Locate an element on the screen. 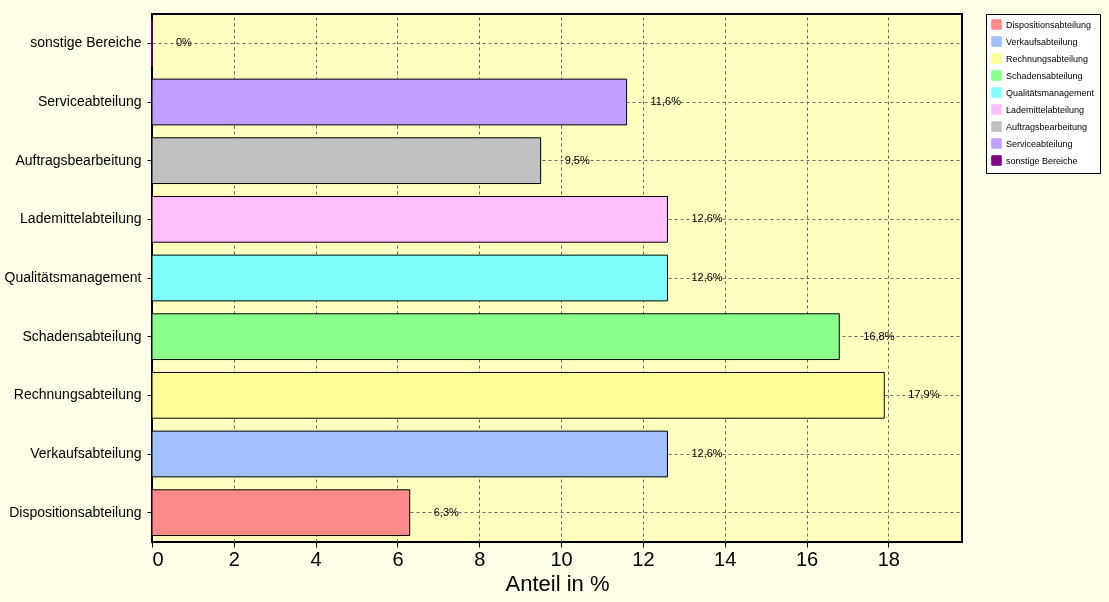 The width and height of the screenshot is (1109, 602). x-tick-label: 14 is located at coordinates (725, 558).